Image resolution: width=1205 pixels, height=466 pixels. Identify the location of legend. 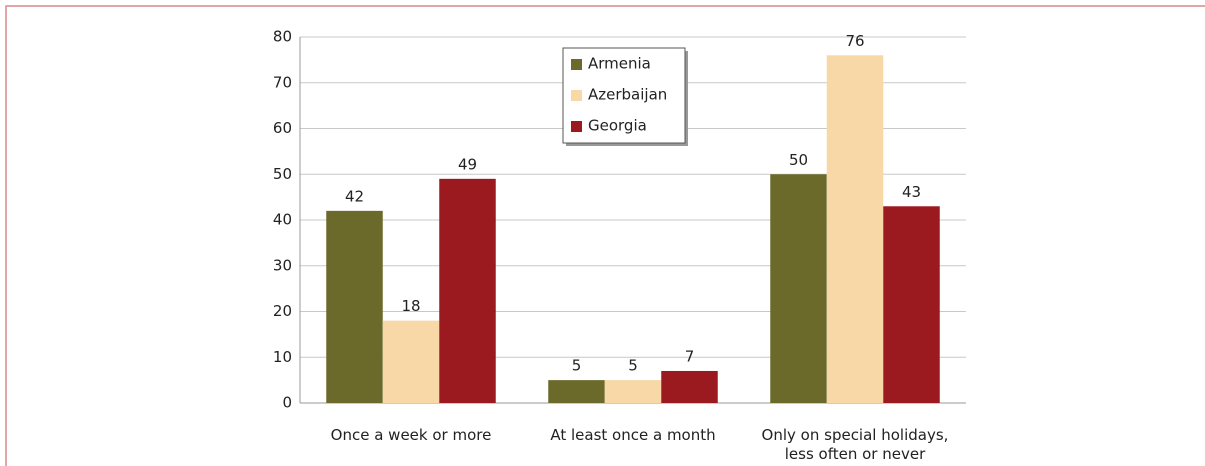
(624, 95).